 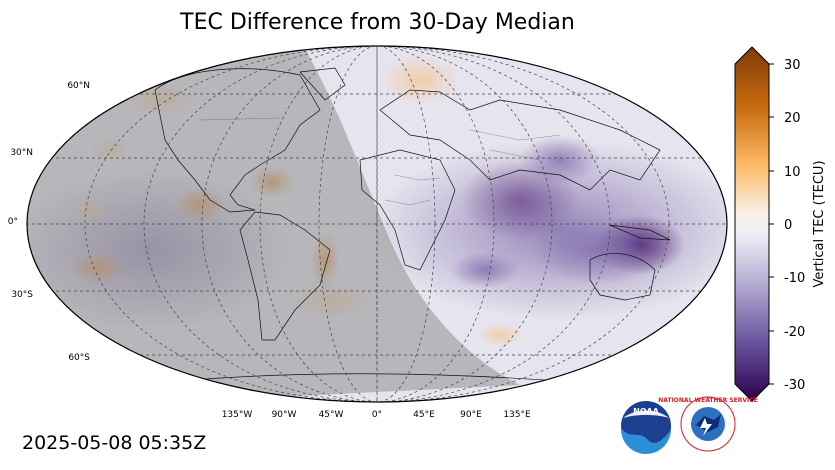 I want to click on lon-label-135w: 135°W, so click(x=237, y=415).